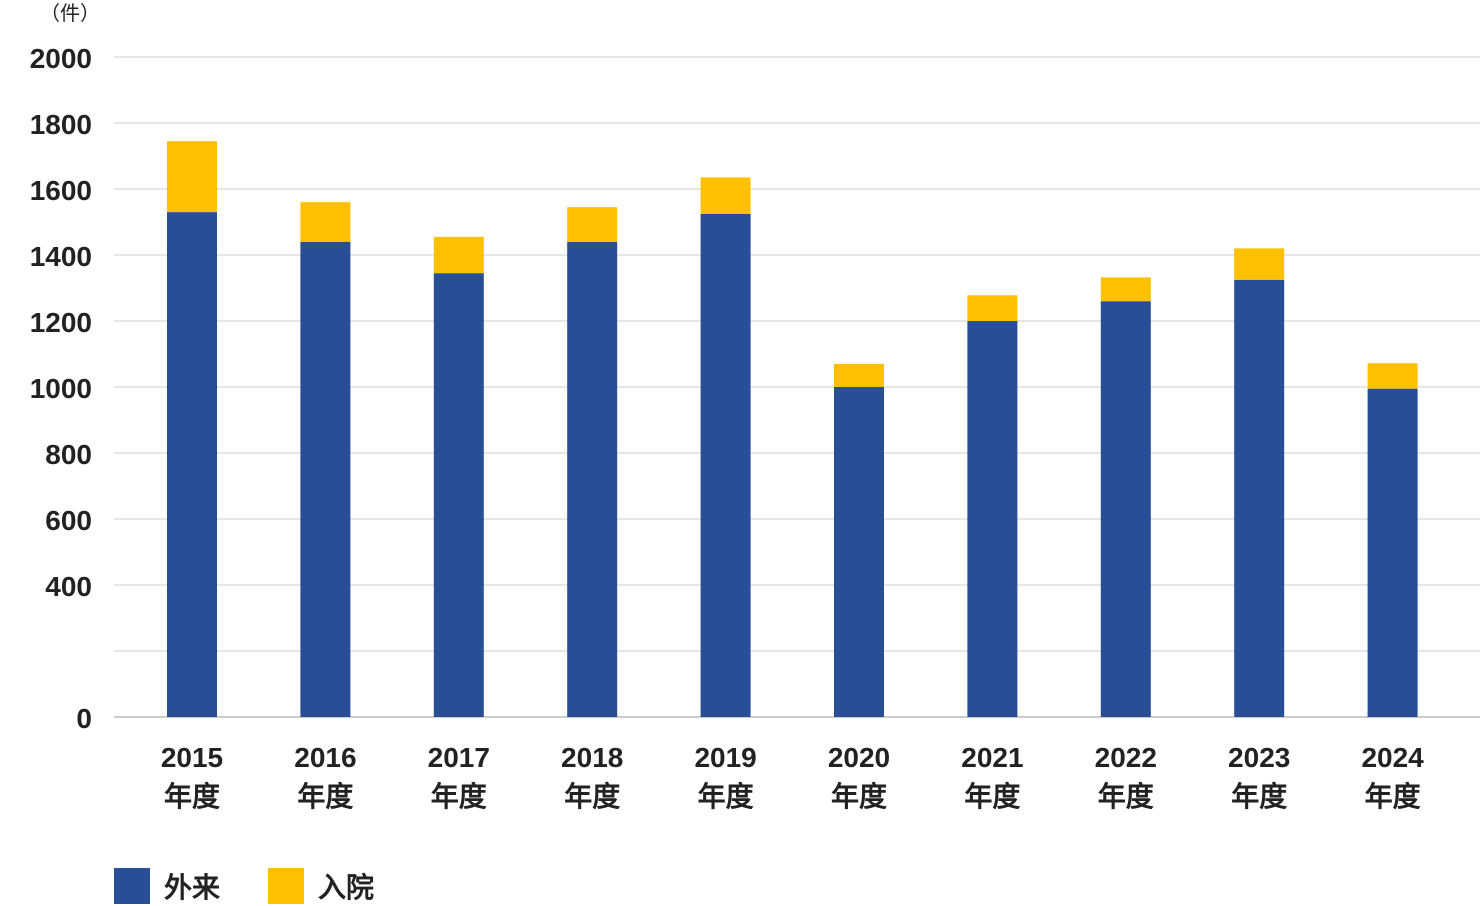  I want to click on legend-swatch-outpatient, so click(132, 886).